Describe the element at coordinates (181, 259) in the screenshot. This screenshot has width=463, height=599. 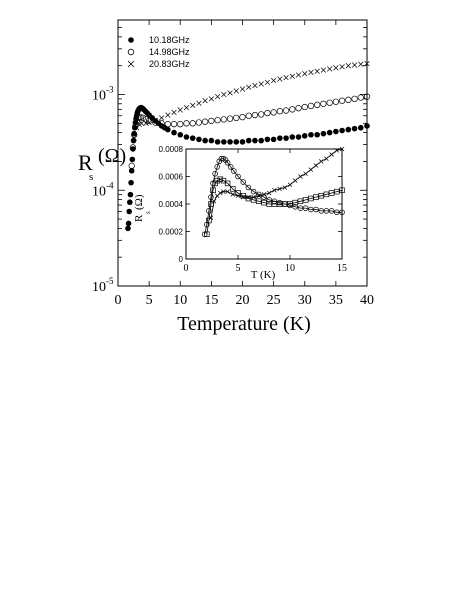
I see `inset-y-tick-label: 0` at that location.